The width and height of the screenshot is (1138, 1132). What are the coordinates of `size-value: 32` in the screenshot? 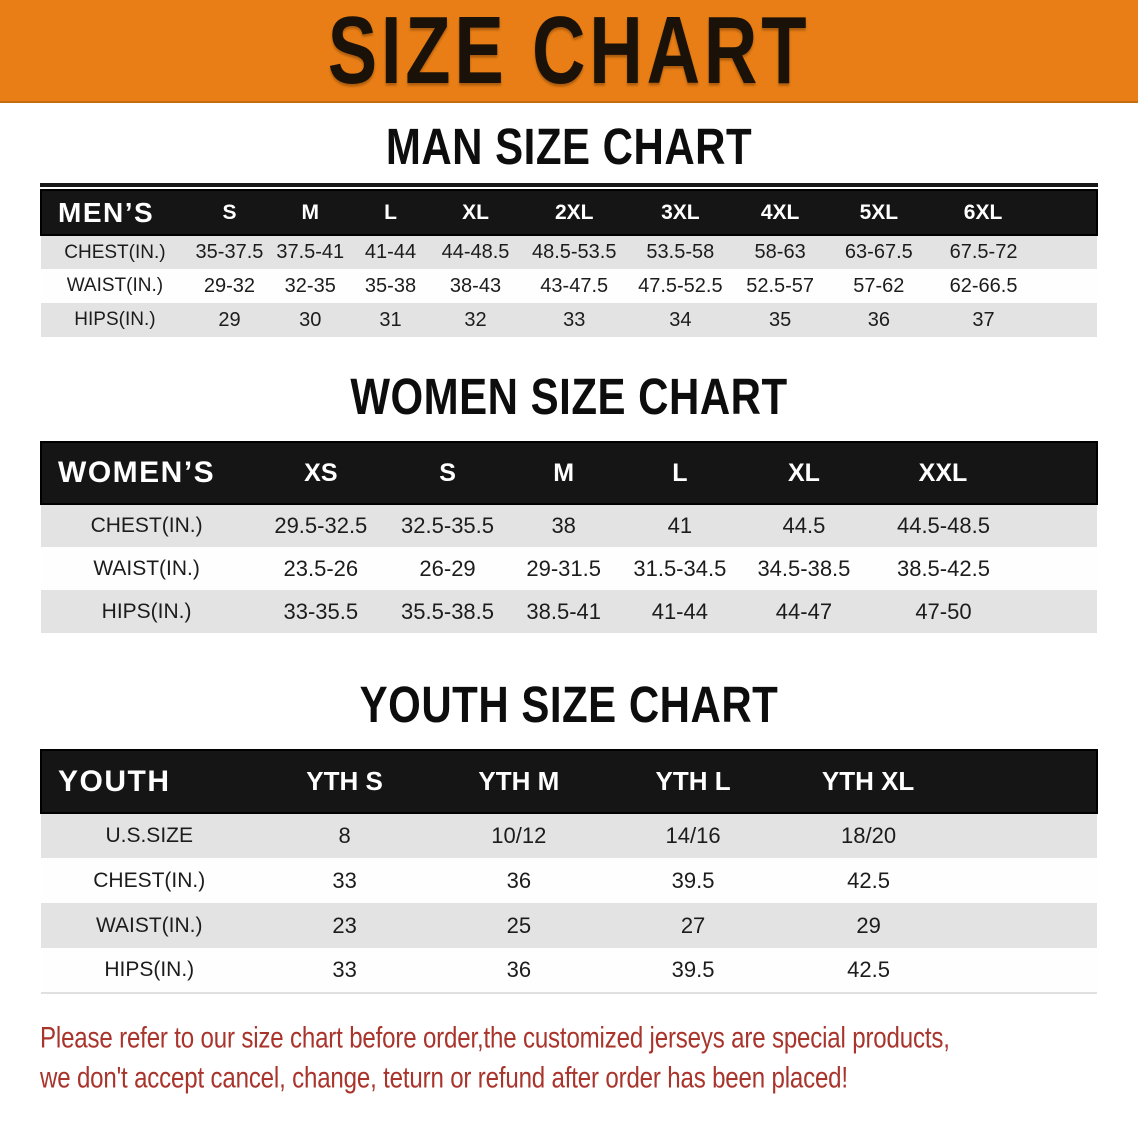 It's located at (475, 319).